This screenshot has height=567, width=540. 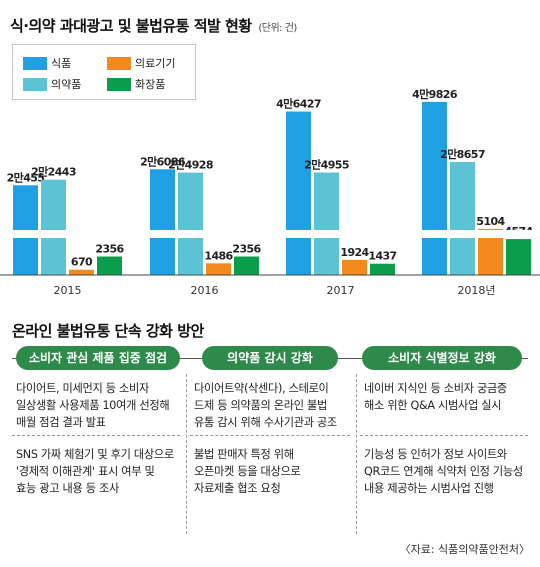 What do you see at coordinates (35, 63) in the screenshot?
I see `legend-swatch-food` at bounding box center [35, 63].